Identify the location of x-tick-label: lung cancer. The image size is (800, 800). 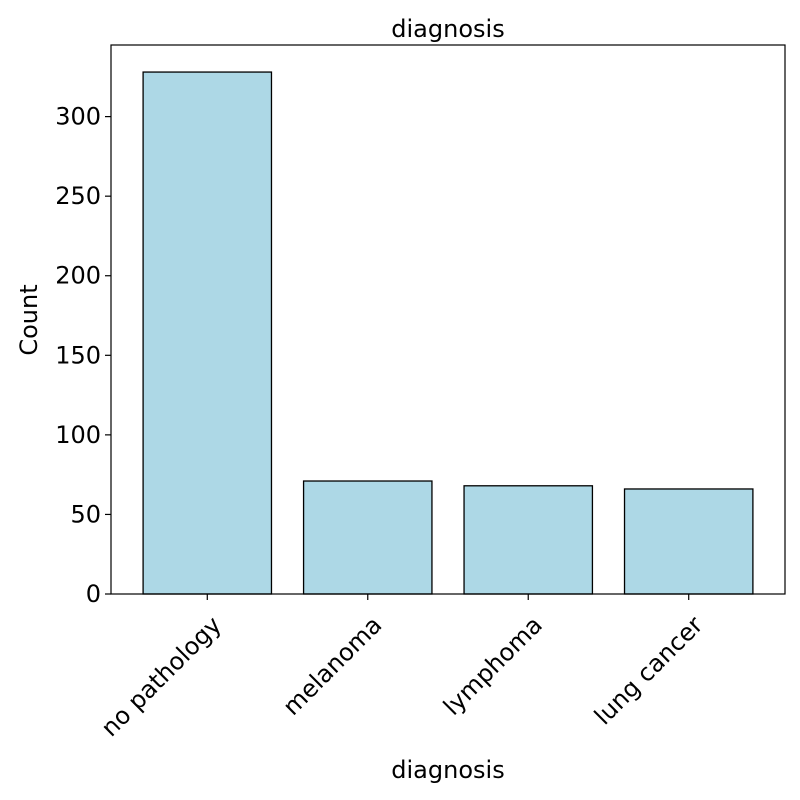
(649, 671).